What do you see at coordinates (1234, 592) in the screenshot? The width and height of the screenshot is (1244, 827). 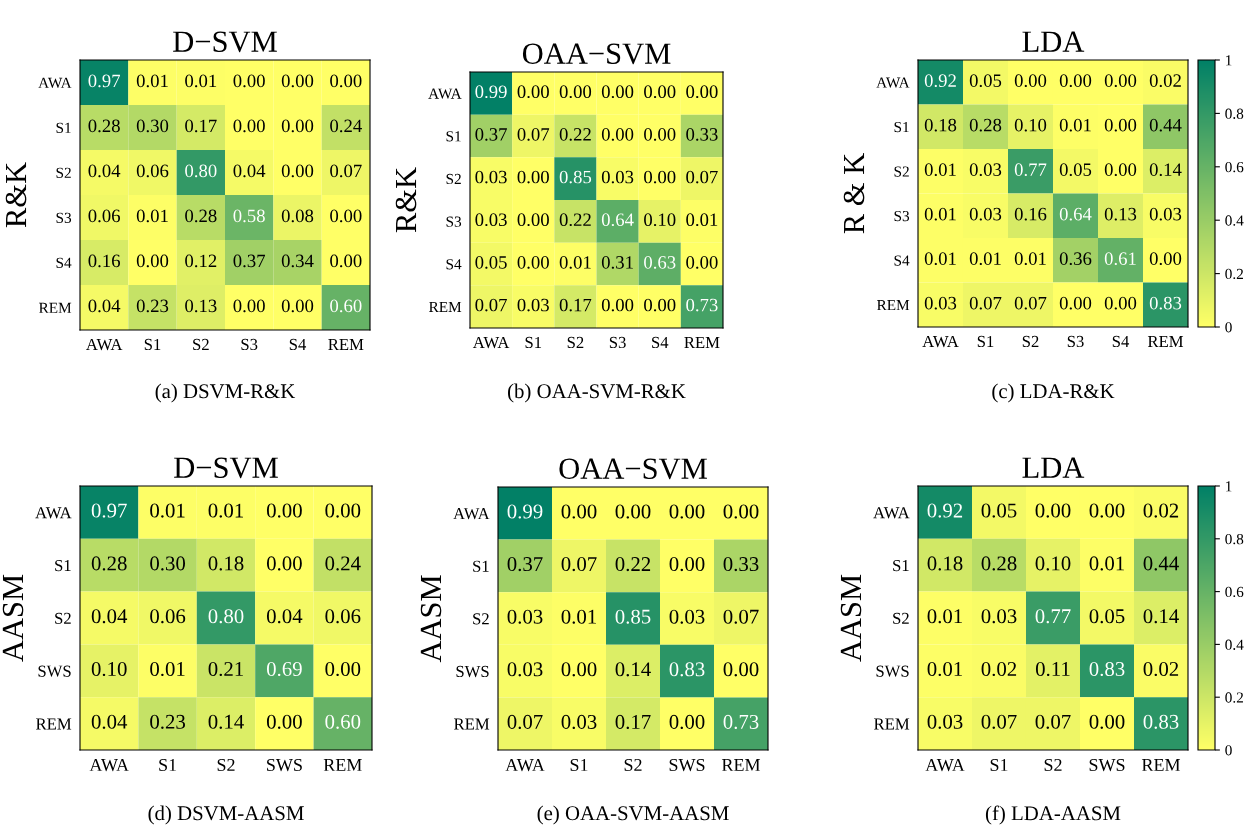 I see `color-bar-label: 0.6` at bounding box center [1234, 592].